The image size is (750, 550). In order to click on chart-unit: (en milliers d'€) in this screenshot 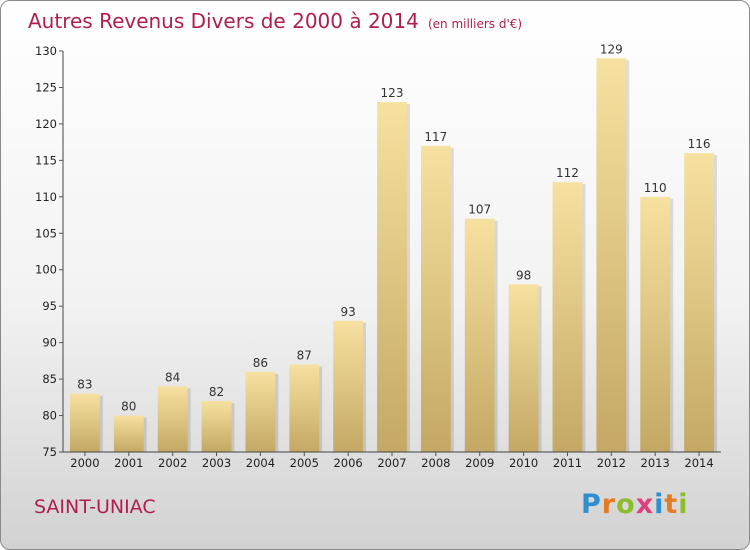, I will do `click(475, 24)`.